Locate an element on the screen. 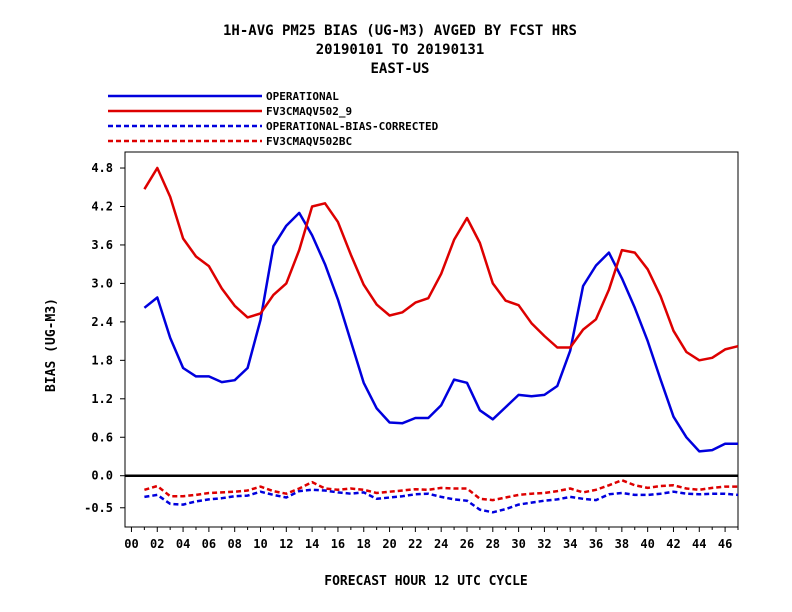 The width and height of the screenshot is (792, 612). x-tick-label: 30 is located at coordinates (518, 544).